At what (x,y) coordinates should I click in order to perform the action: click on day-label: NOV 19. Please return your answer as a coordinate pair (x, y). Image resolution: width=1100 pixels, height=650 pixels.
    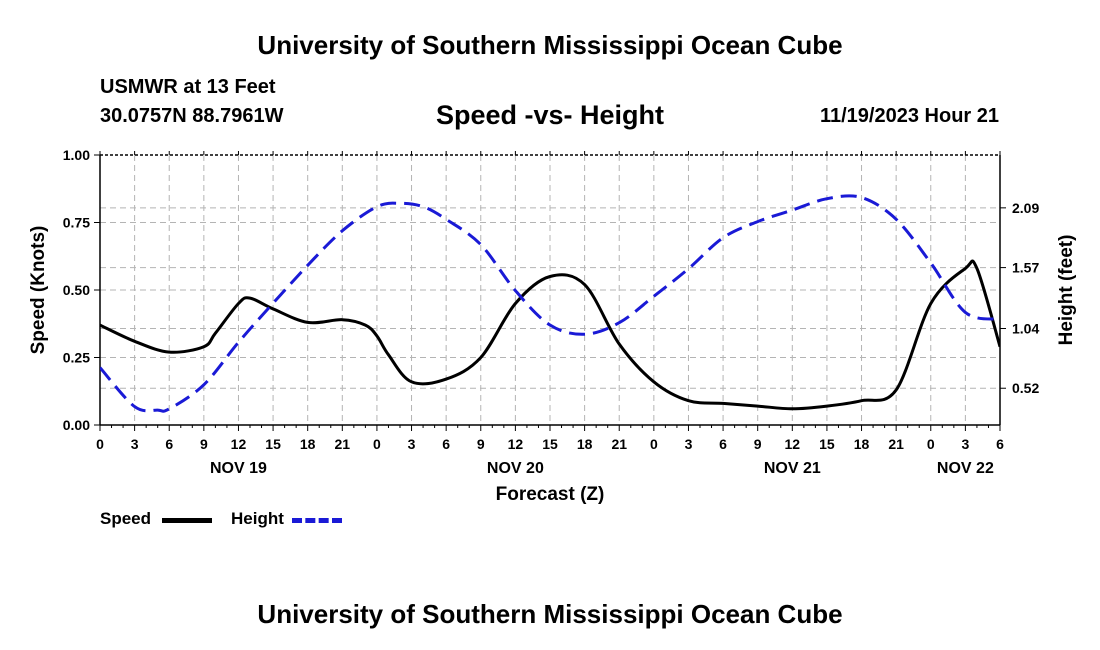
    Looking at the image, I should click on (238, 468).